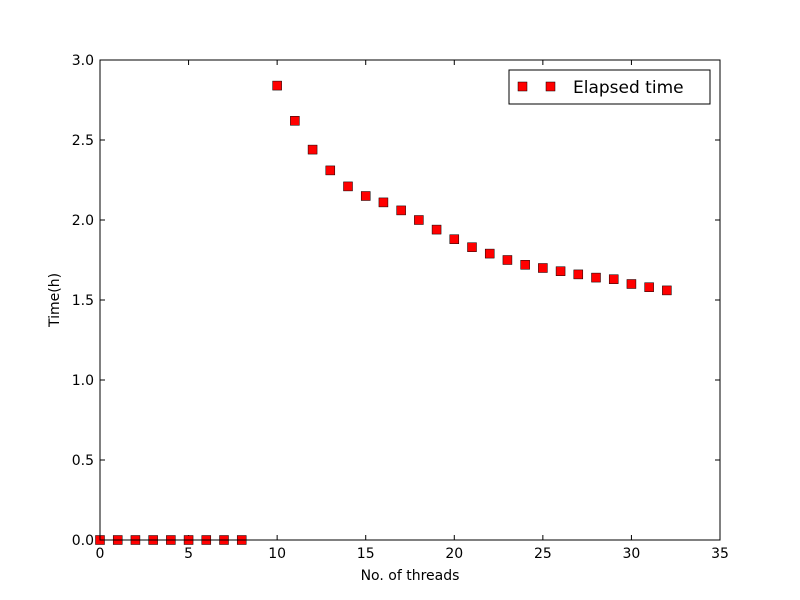 This screenshot has height=600, width=800. I want to click on x-tick-label: 10, so click(277, 554).